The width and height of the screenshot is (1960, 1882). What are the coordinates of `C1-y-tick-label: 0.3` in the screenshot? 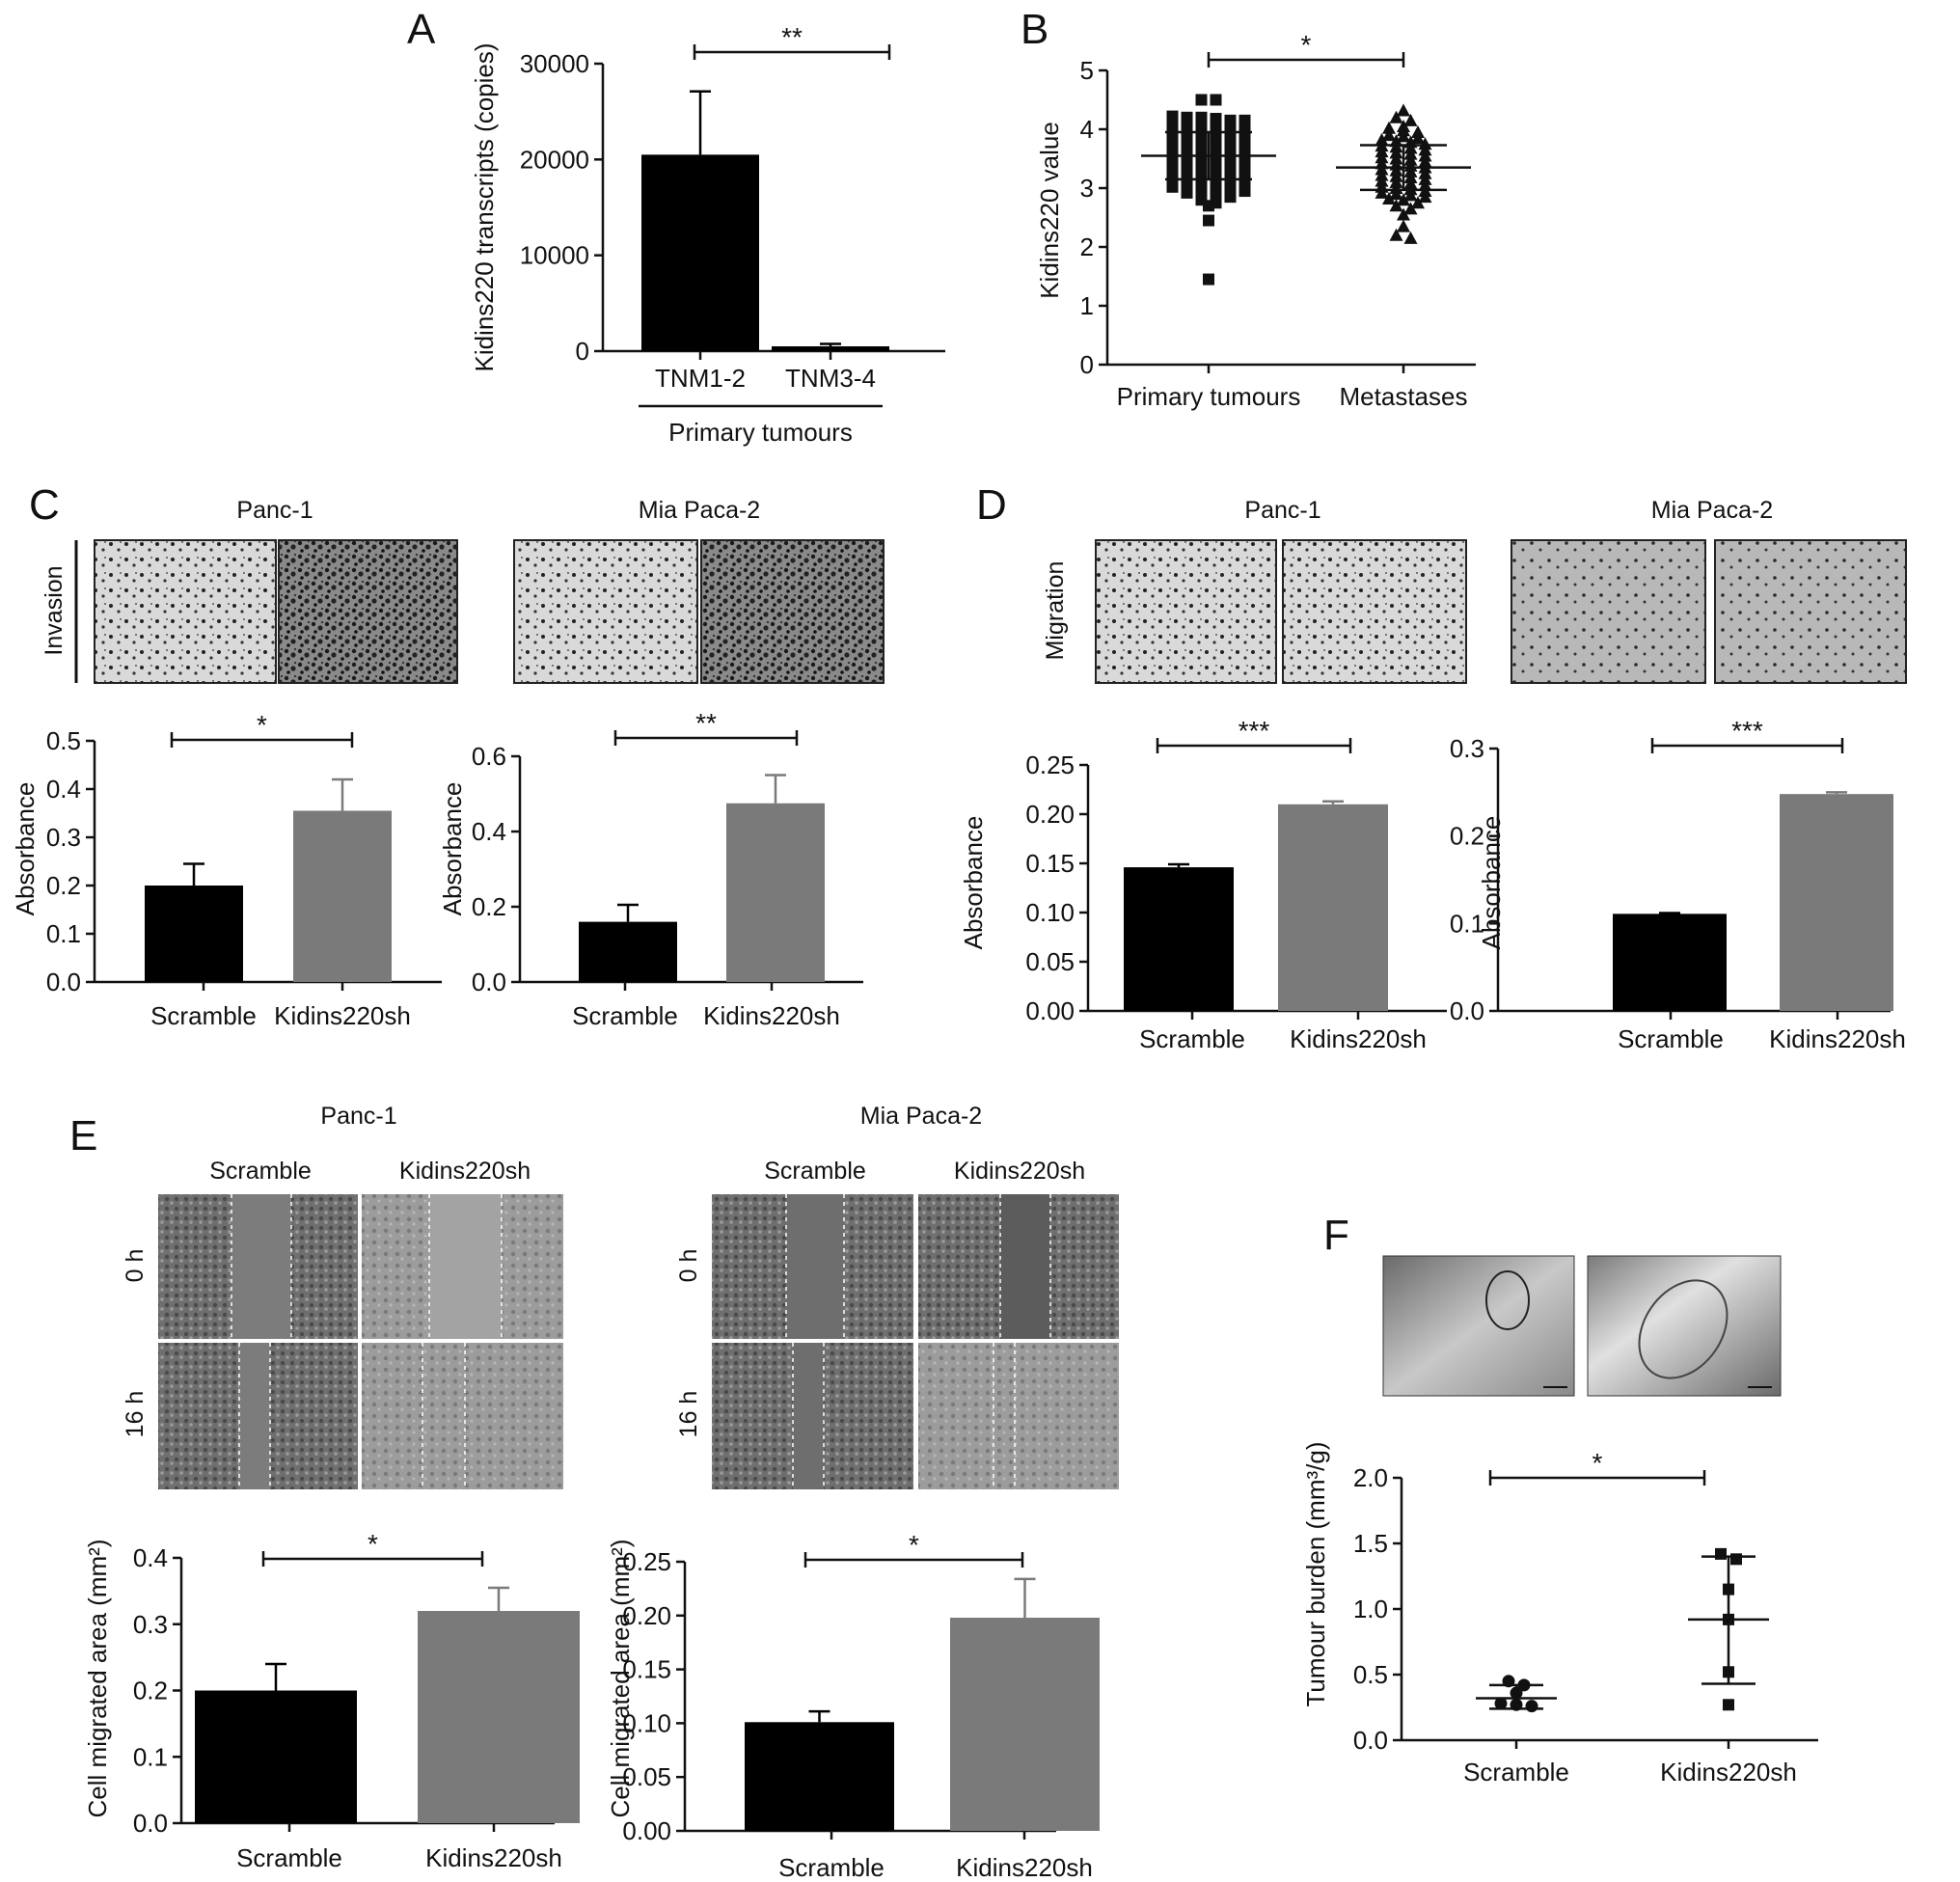 It's located at (63, 837).